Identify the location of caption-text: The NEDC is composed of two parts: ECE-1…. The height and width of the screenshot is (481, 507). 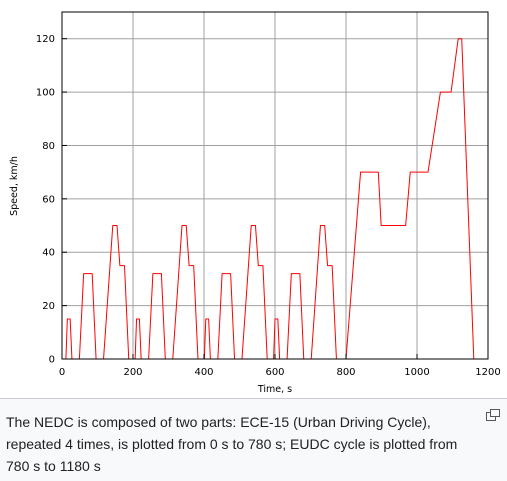
(232, 444).